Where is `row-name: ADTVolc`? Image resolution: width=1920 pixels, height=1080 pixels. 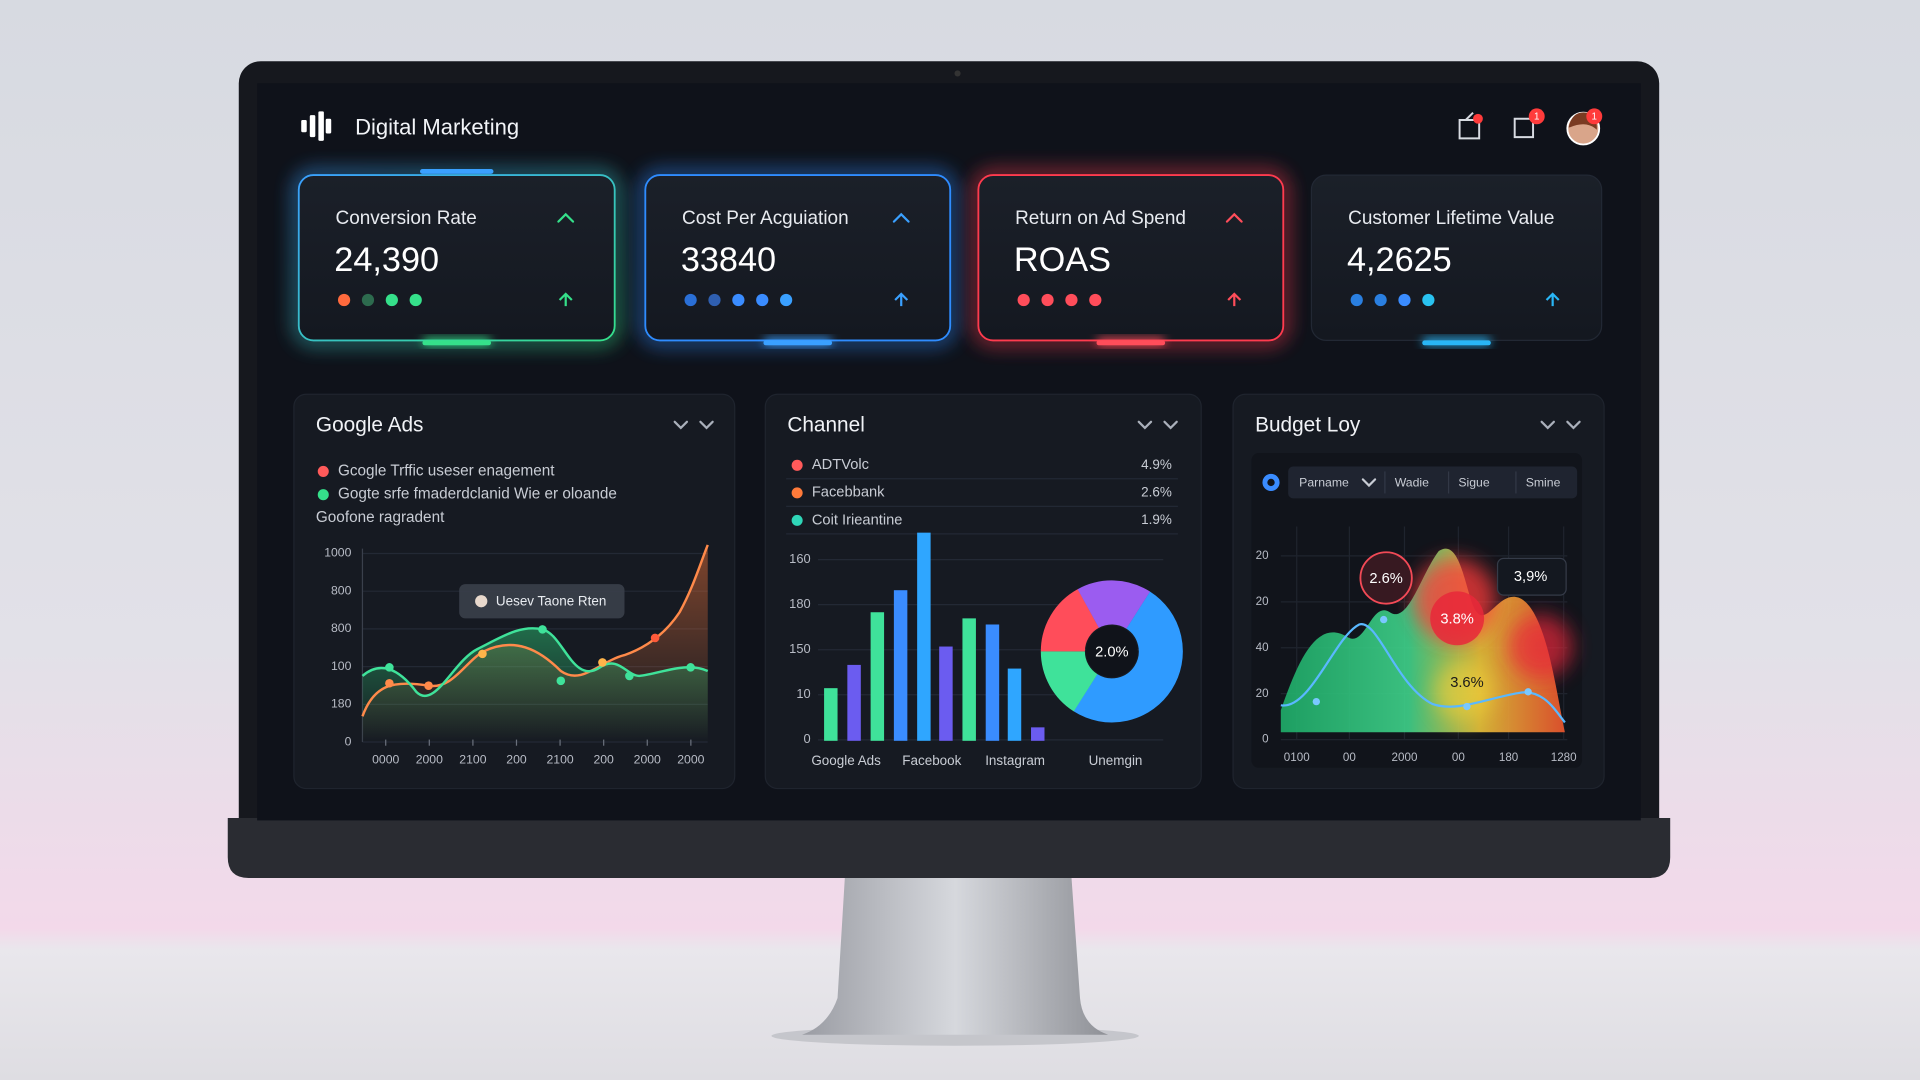 row-name: ADTVolc is located at coordinates (840, 465).